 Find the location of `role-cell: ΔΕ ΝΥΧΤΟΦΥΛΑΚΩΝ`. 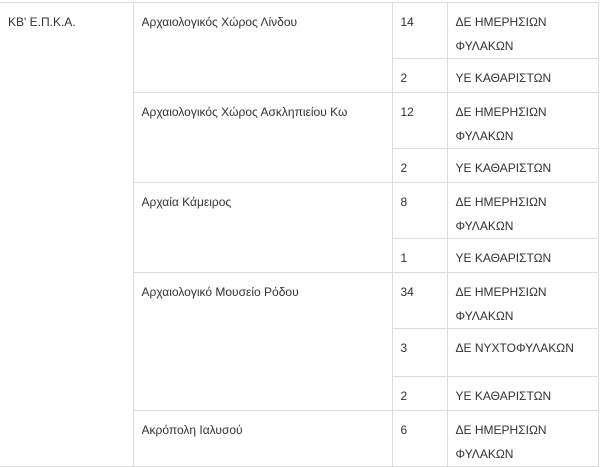

role-cell: ΔΕ ΝΥΧΤΟΦΥΛΑΚΩΝ is located at coordinates (522, 352).